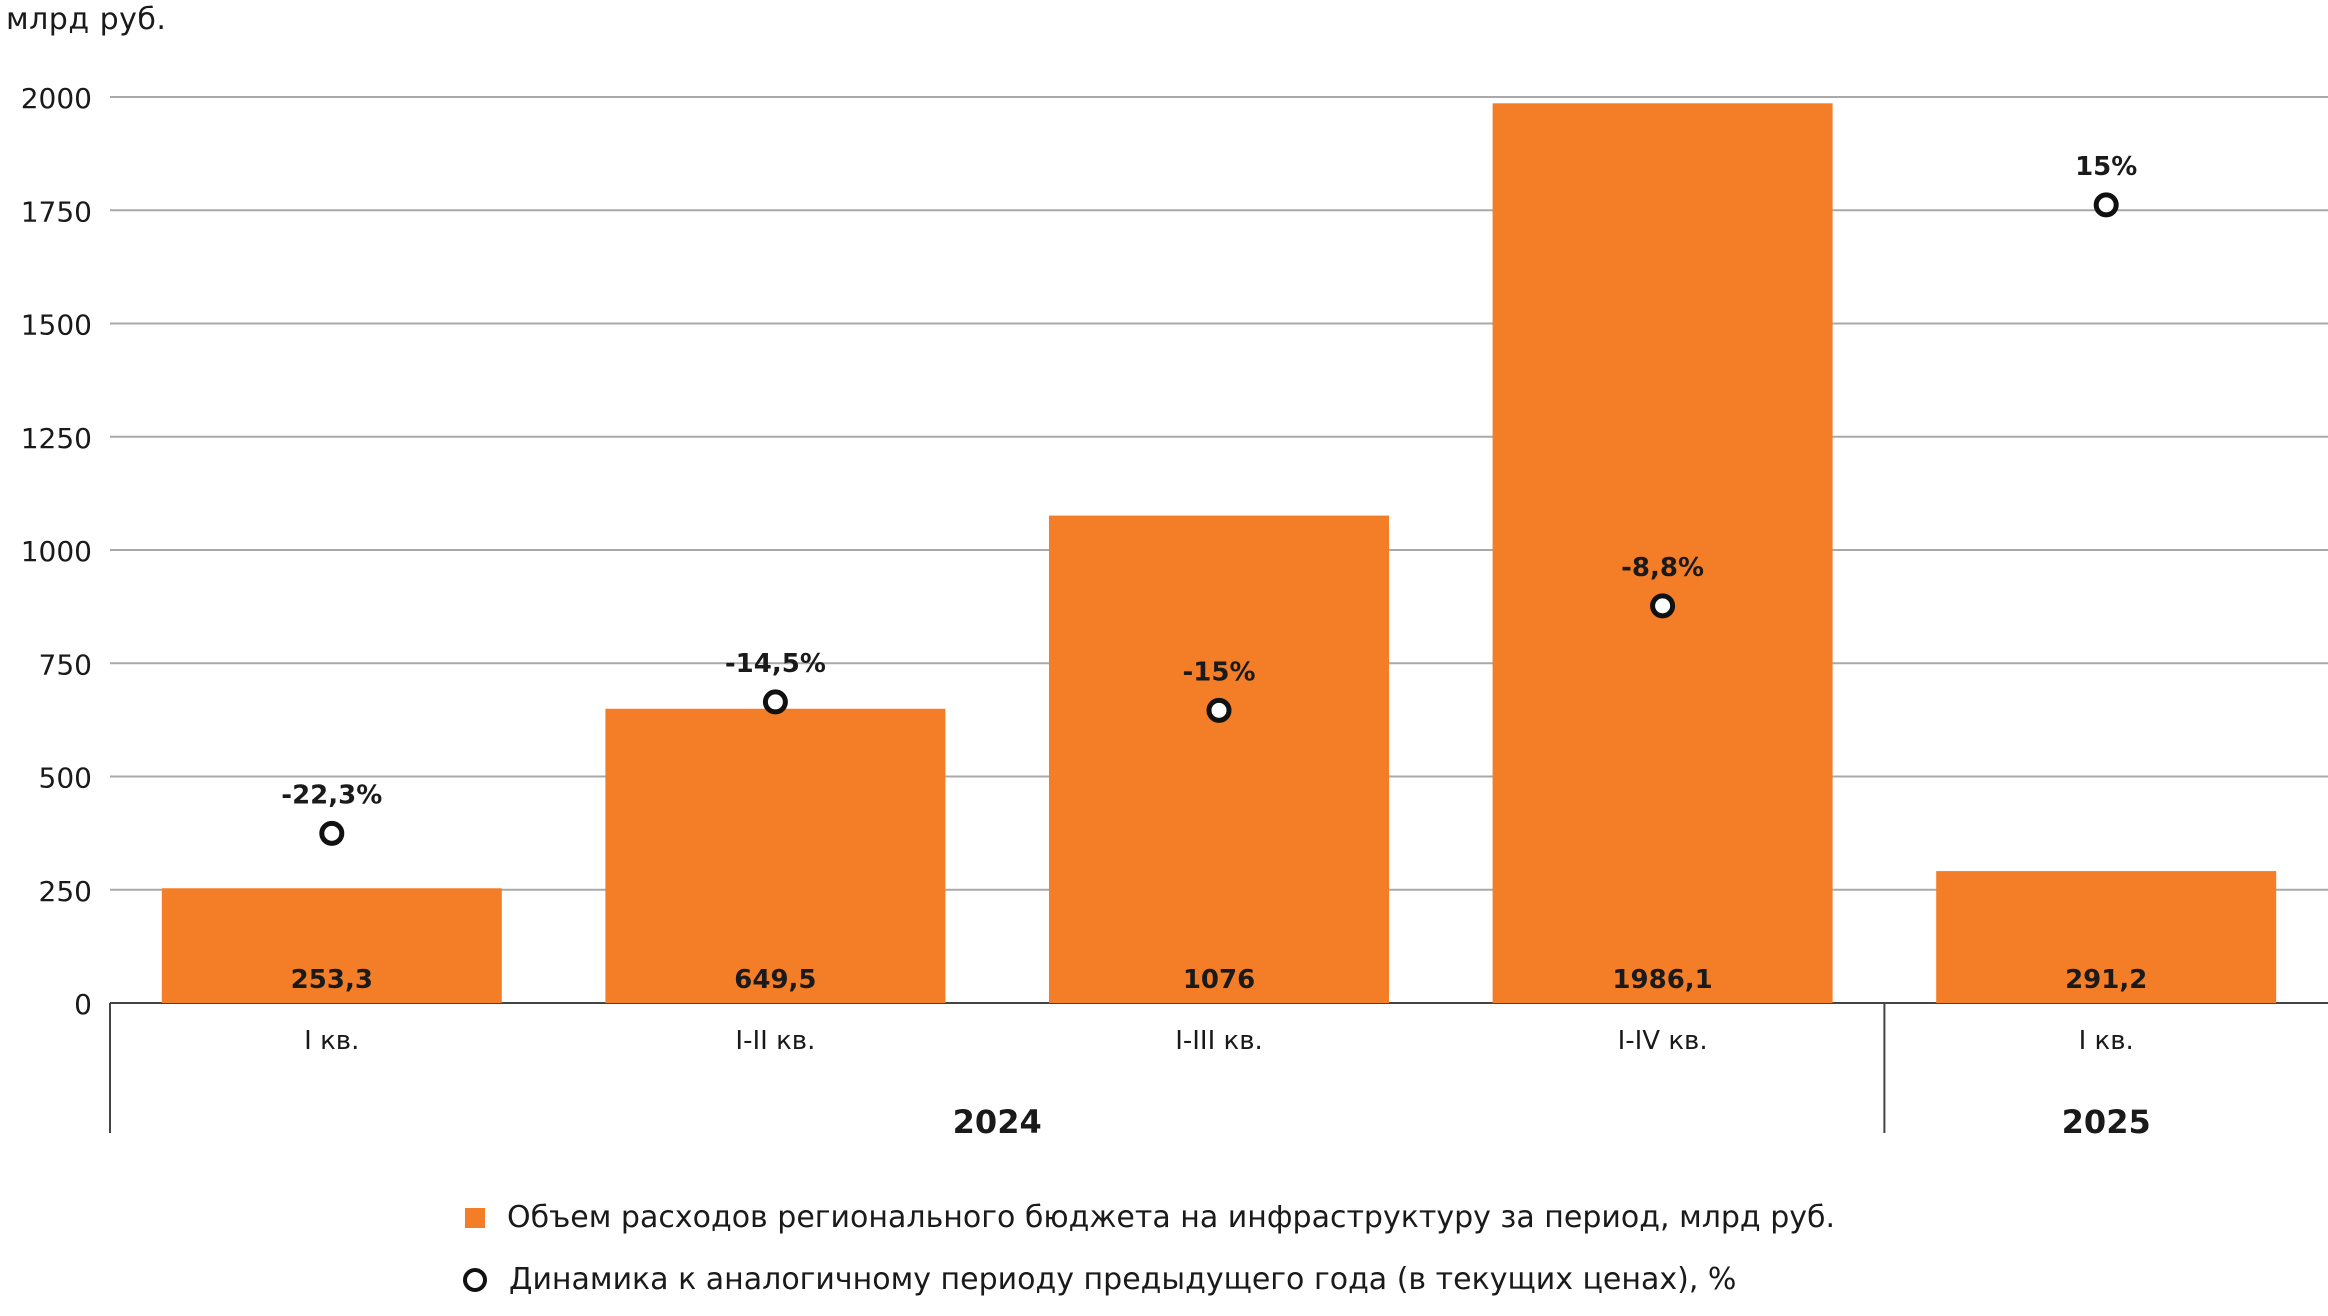  What do you see at coordinates (86, 19) in the screenshot?
I see `y-axis-unit-label: млрд руб.` at bounding box center [86, 19].